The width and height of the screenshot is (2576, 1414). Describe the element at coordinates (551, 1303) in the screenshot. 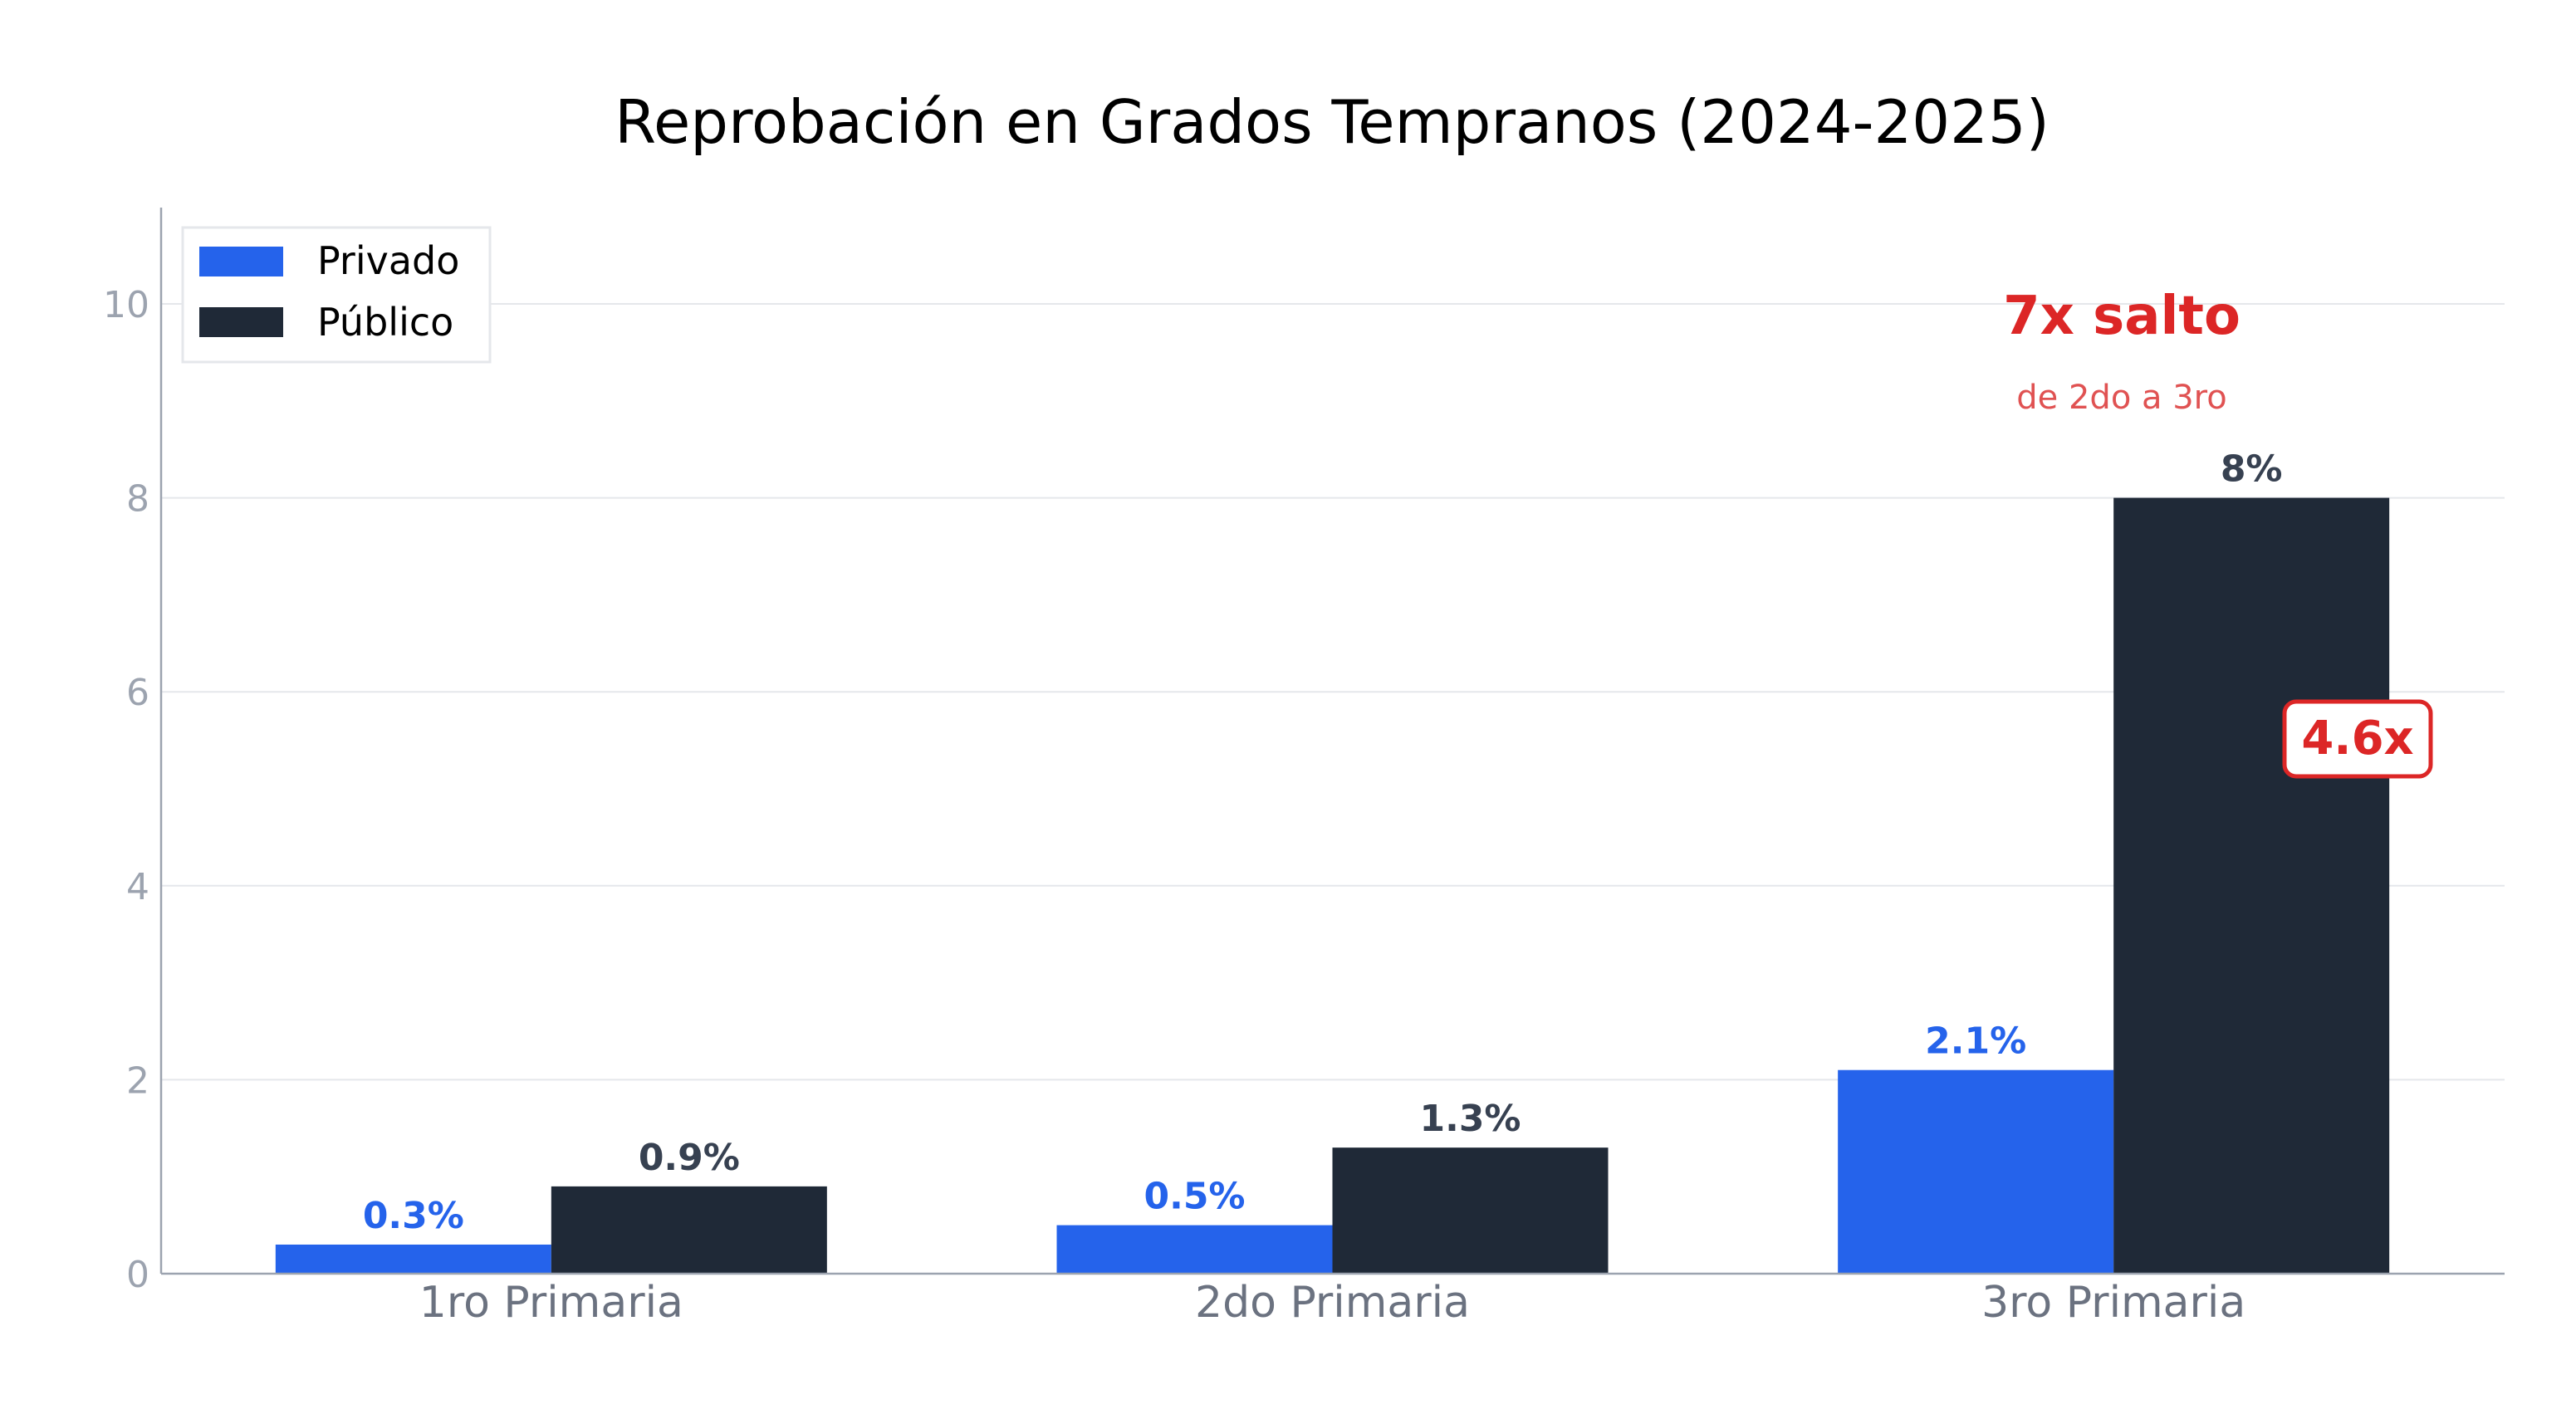

I see `x-tick-label: 1ro Primaria` at that location.